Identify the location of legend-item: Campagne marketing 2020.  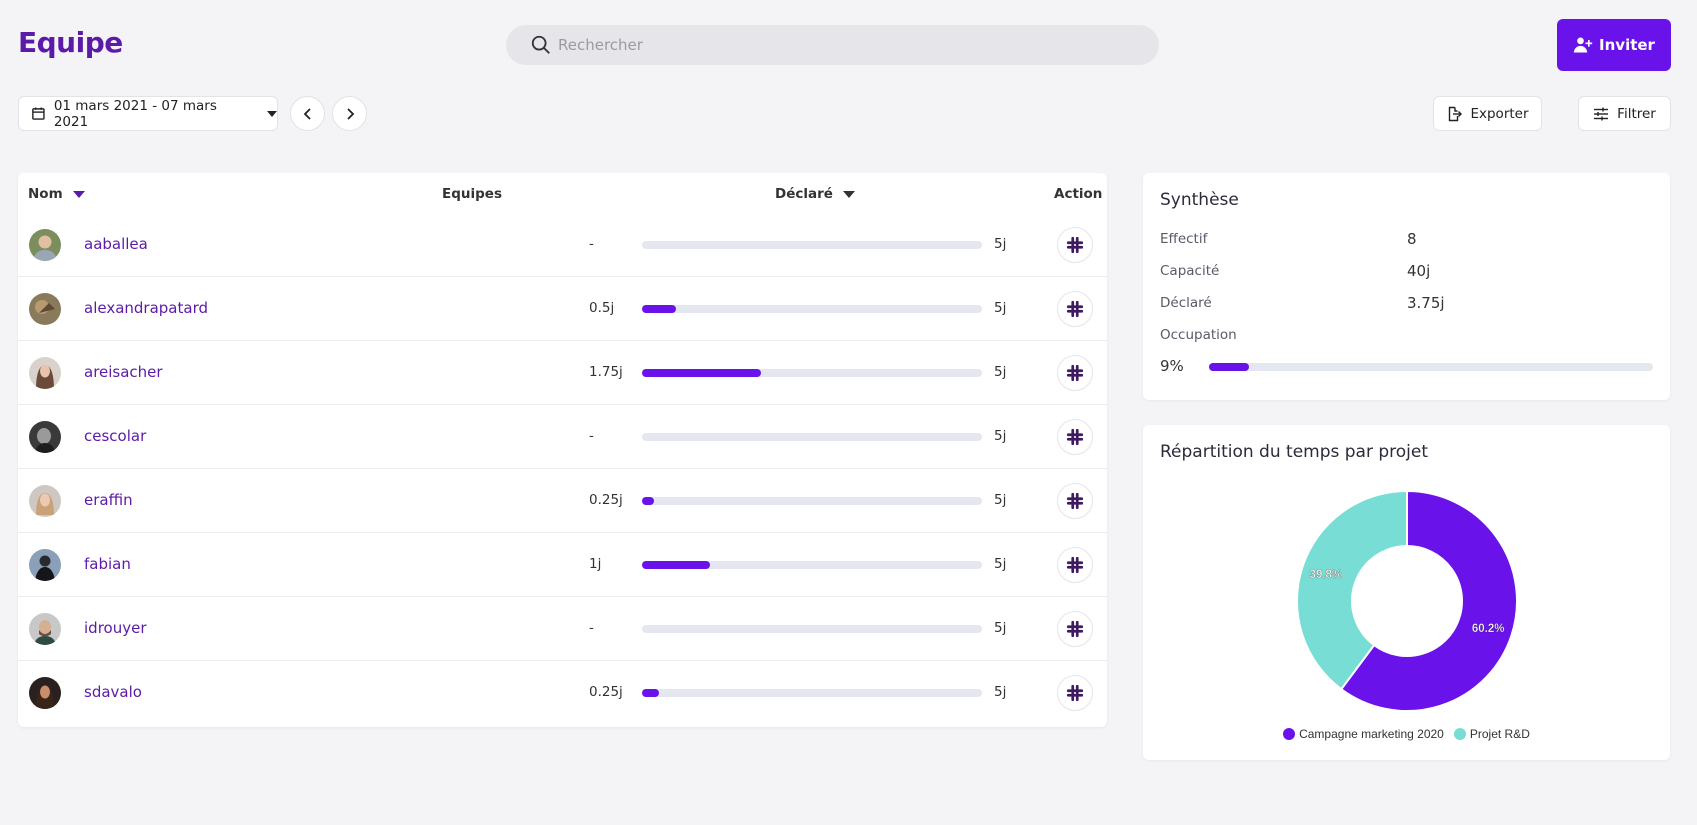
(1363, 734).